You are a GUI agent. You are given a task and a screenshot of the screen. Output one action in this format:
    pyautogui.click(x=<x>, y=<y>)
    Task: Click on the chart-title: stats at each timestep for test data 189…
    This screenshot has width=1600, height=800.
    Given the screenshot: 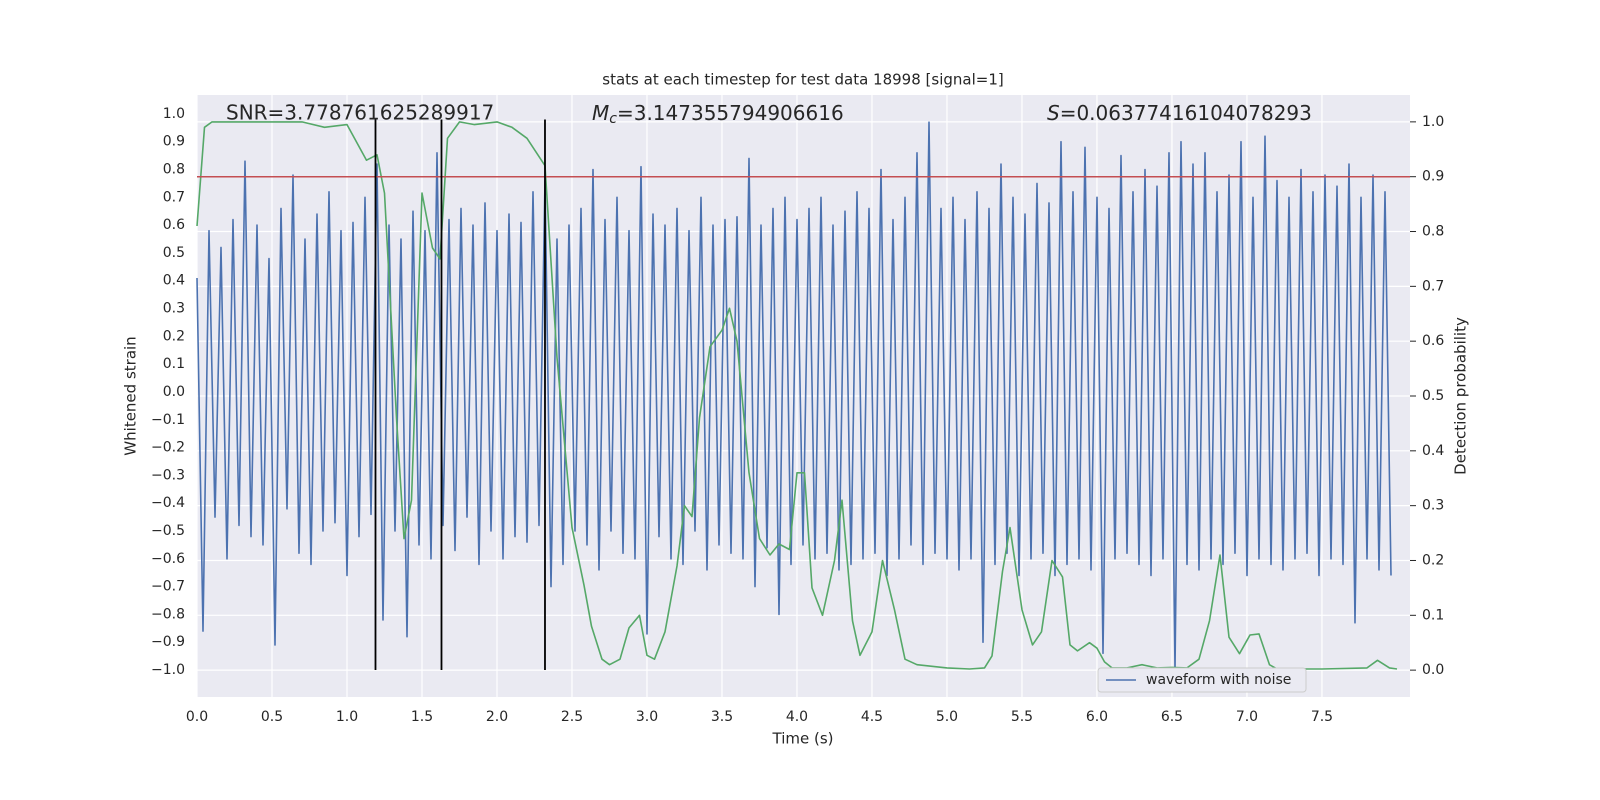 What is the action you would take?
    pyautogui.click(x=802, y=80)
    